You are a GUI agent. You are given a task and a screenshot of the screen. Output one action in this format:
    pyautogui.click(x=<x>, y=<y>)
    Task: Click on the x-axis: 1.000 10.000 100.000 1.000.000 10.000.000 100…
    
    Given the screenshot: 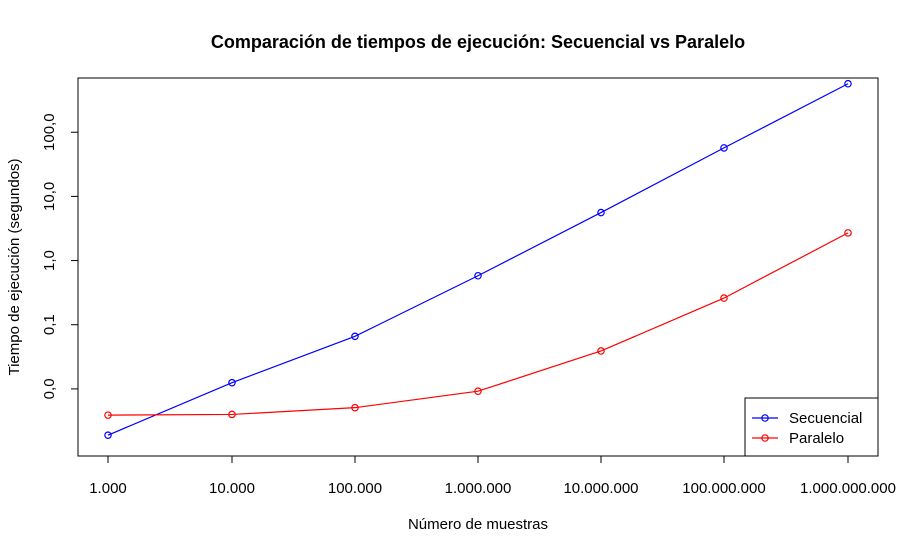 What is the action you would take?
    pyautogui.click(x=492, y=476)
    